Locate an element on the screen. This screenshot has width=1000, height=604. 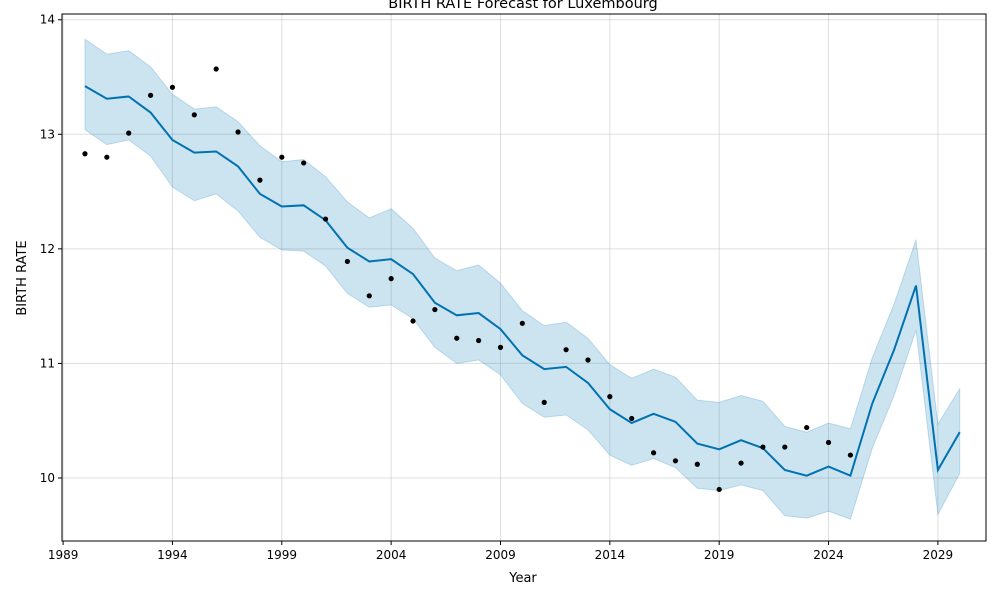
x-tick-label: 2019 is located at coordinates (719, 555).